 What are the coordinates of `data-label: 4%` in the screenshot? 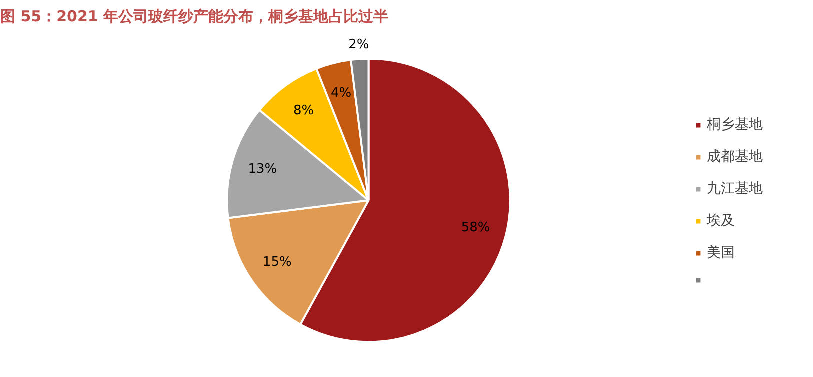 It's located at (341, 93).